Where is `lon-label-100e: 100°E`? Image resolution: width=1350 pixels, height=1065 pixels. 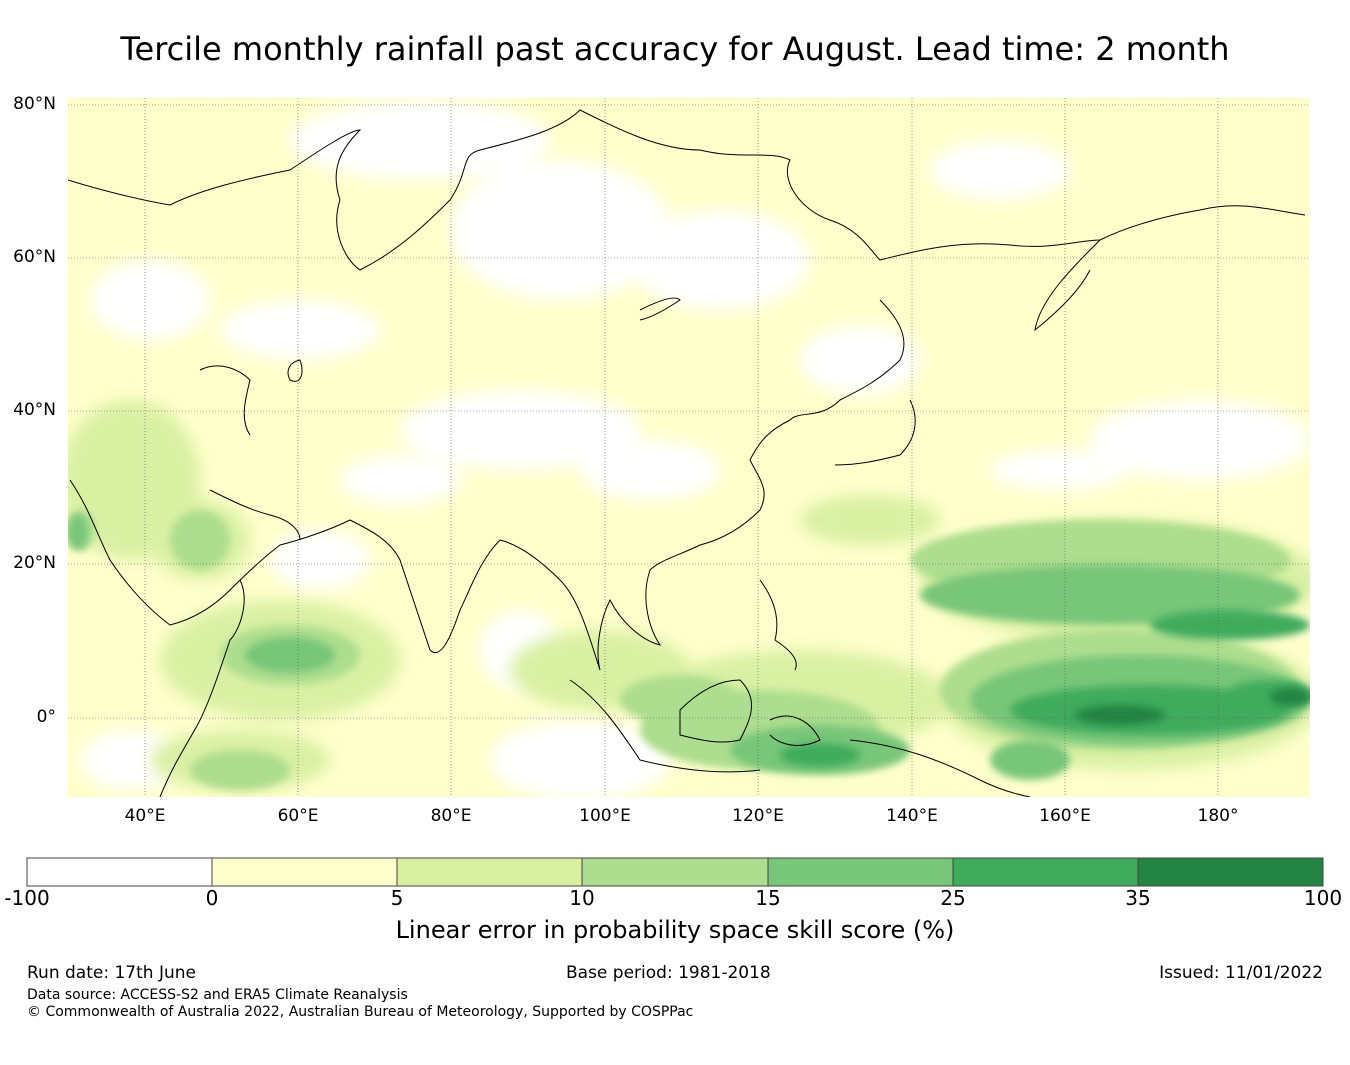
lon-label-100e: 100°E is located at coordinates (605, 816).